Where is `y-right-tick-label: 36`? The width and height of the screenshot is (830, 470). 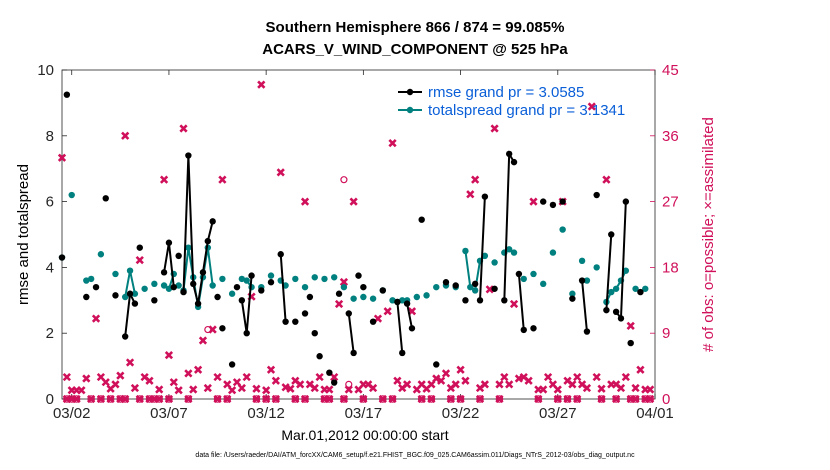
y-right-tick-label: 36 is located at coordinates (670, 136).